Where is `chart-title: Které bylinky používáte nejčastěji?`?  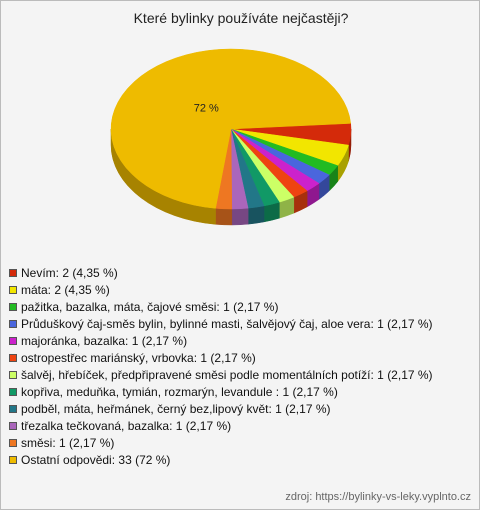
chart-title: Které bylinky používáte nejčastěji? is located at coordinates (241, 18).